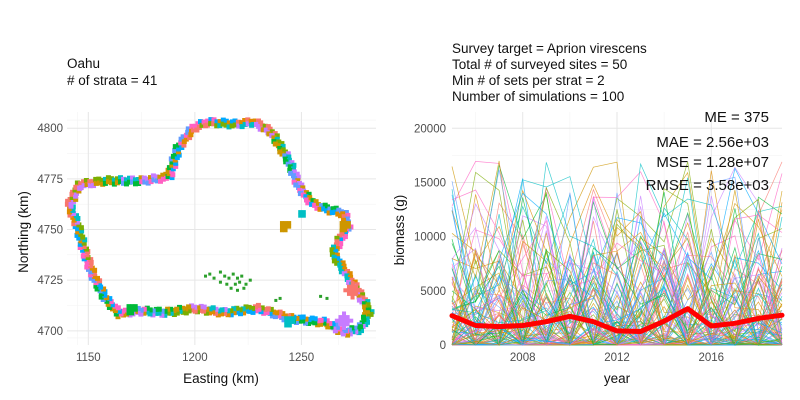 This screenshot has width=800, height=400. Describe the element at coordinates (195, 358) in the screenshot. I see `map-x-tick-label: 1200` at that location.